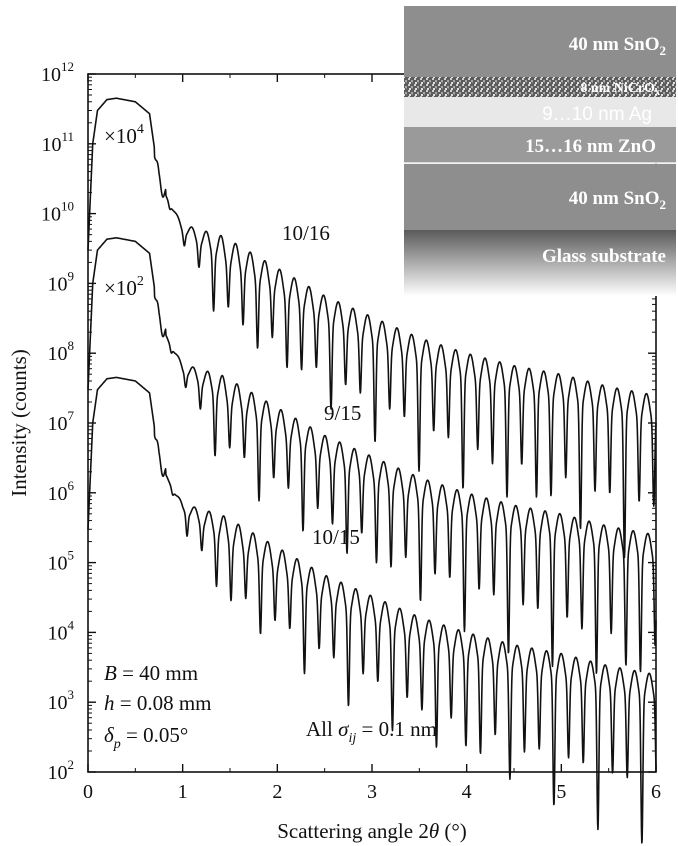 The height and width of the screenshot is (846, 678). I want to click on y-tick-label: 10⁸, so click(61, 351).